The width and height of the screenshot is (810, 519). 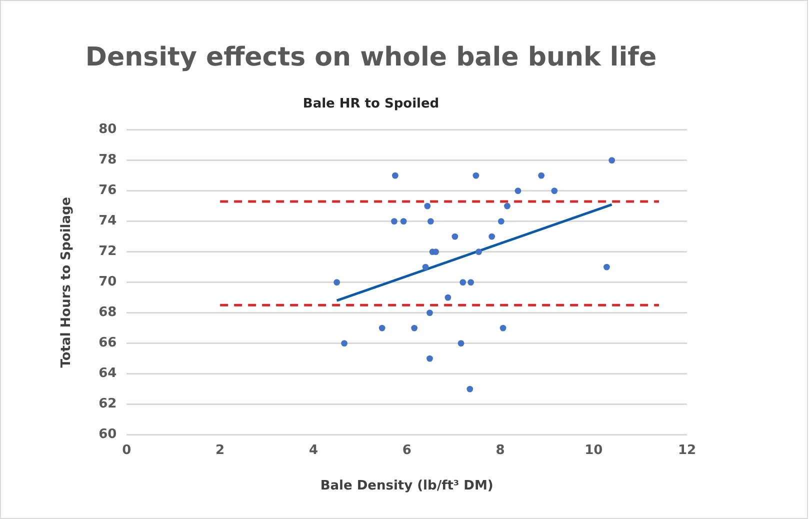 What do you see at coordinates (593, 450) in the screenshot?
I see `x-tick-label: 10` at bounding box center [593, 450].